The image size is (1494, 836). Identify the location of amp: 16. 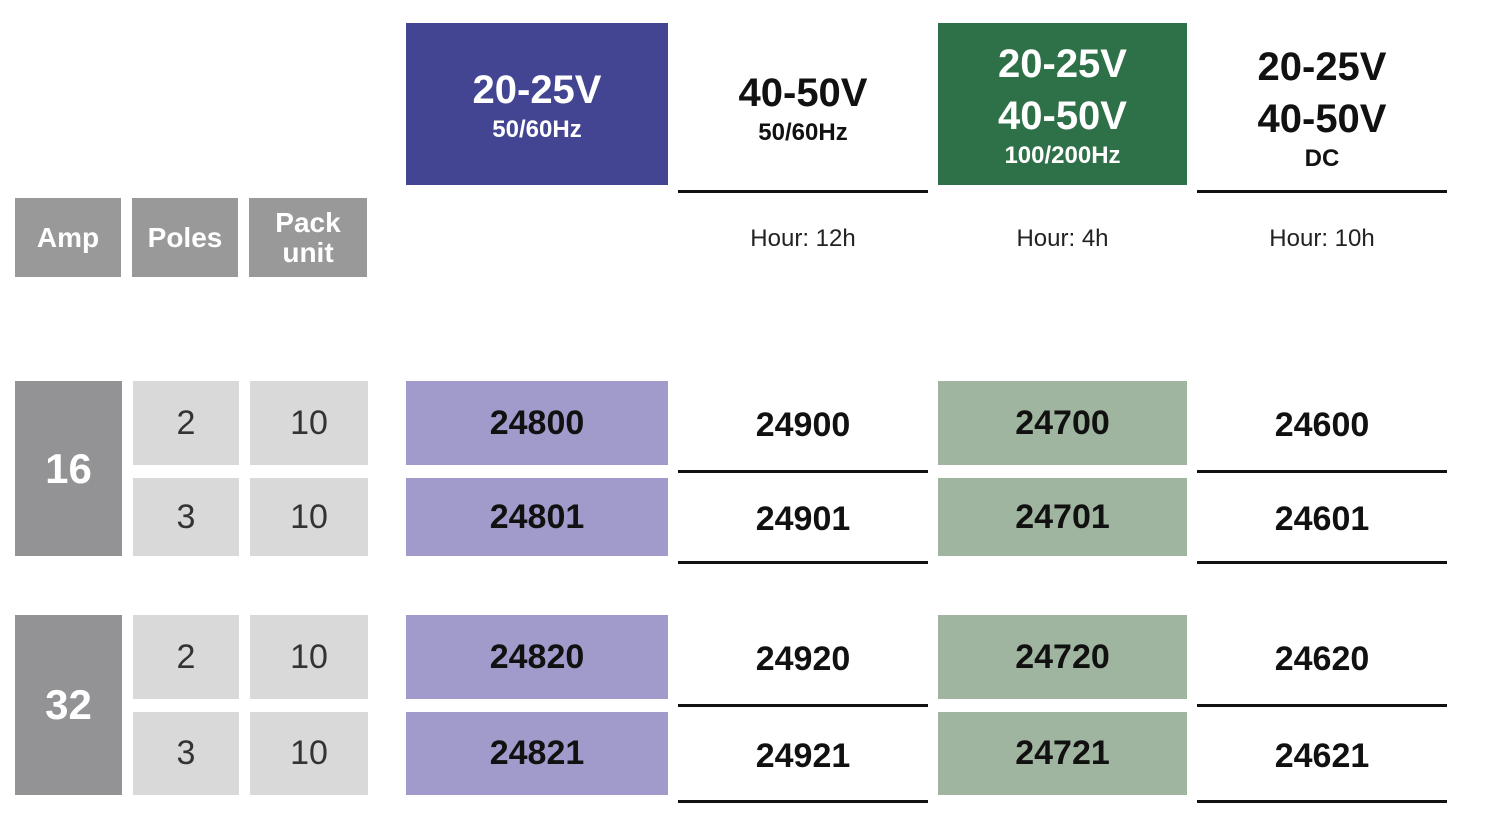
(68, 468).